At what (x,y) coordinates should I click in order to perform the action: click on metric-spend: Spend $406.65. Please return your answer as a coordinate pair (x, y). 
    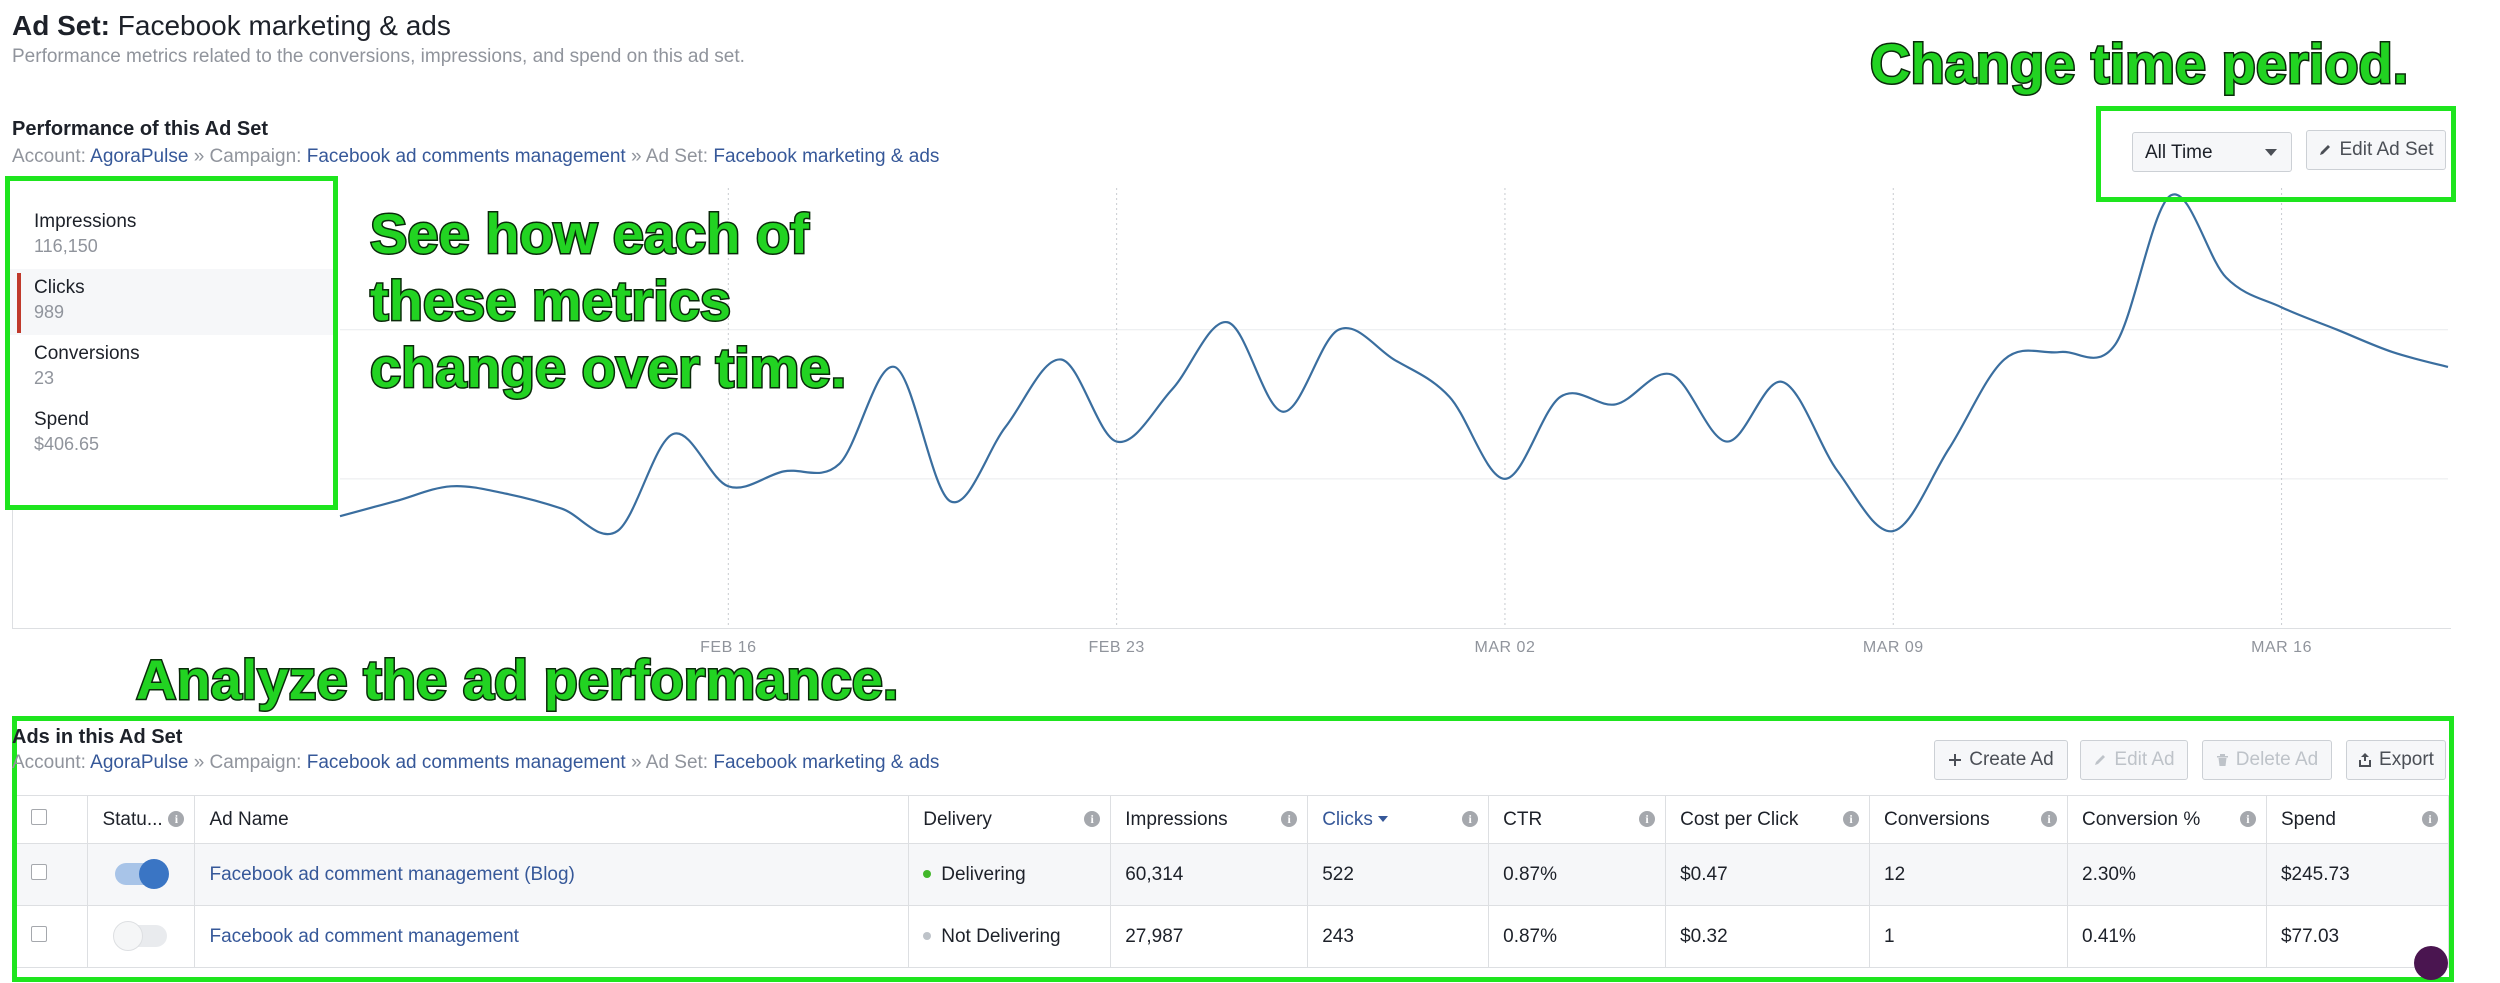
    Looking at the image, I should click on (171, 434).